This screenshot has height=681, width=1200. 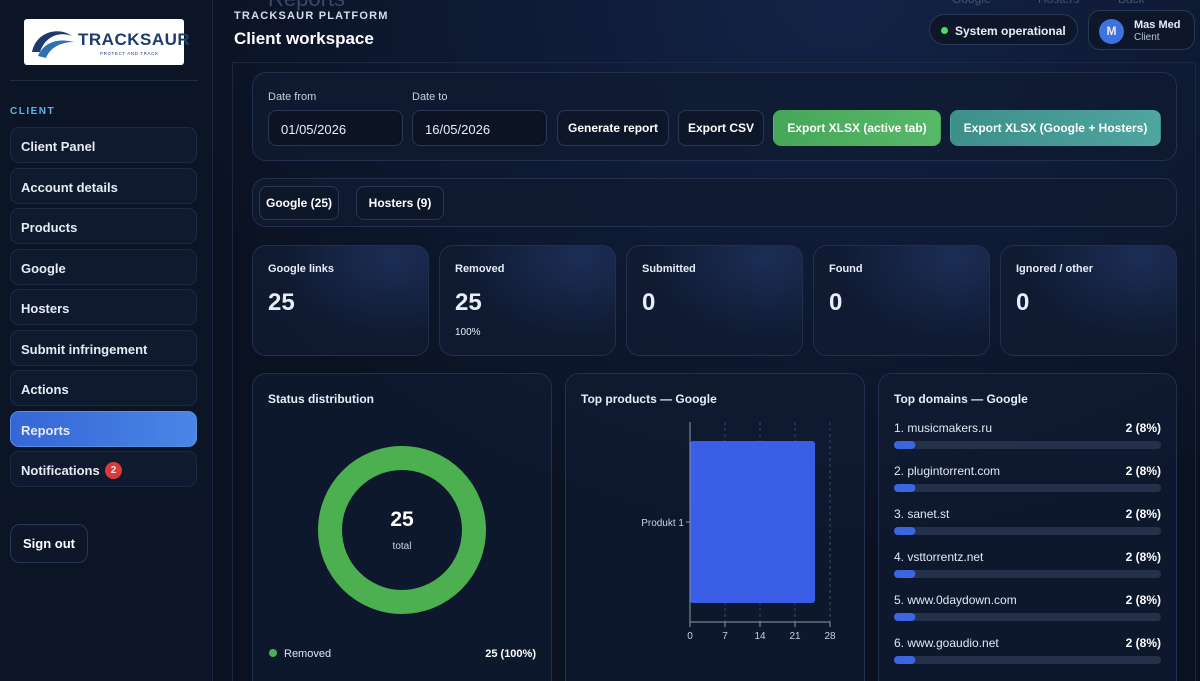 What do you see at coordinates (1141, 30) in the screenshot?
I see `user-card: M Mas Med Client` at bounding box center [1141, 30].